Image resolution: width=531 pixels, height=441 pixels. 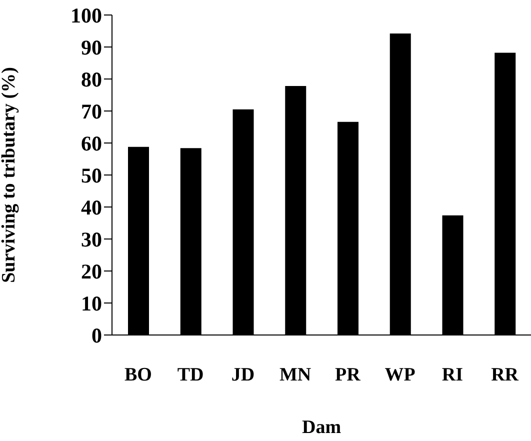 What do you see at coordinates (91, 271) in the screenshot?
I see `y-tick-label: 20` at bounding box center [91, 271].